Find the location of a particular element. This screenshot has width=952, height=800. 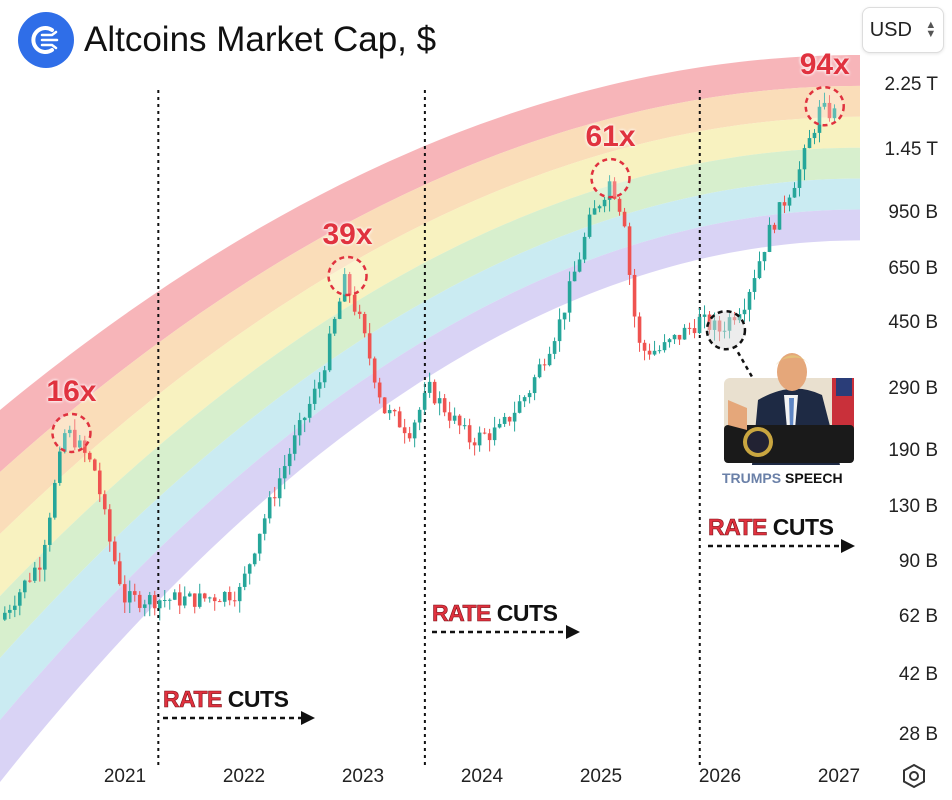

x-tick-label: 2026 is located at coordinates (720, 776).